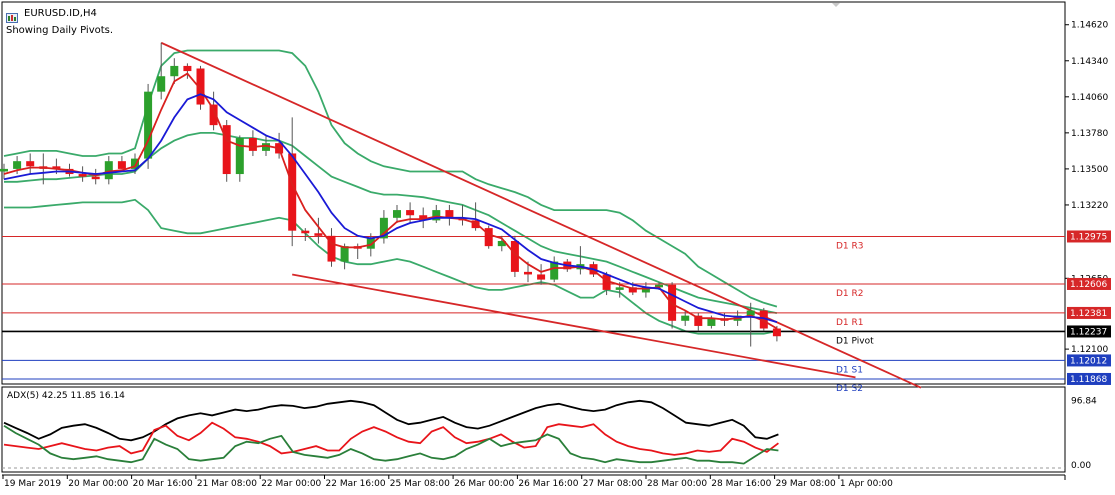 This screenshot has height=495, width=1115. I want to click on pivot-price-label-4: 1.12012, so click(1088, 361).